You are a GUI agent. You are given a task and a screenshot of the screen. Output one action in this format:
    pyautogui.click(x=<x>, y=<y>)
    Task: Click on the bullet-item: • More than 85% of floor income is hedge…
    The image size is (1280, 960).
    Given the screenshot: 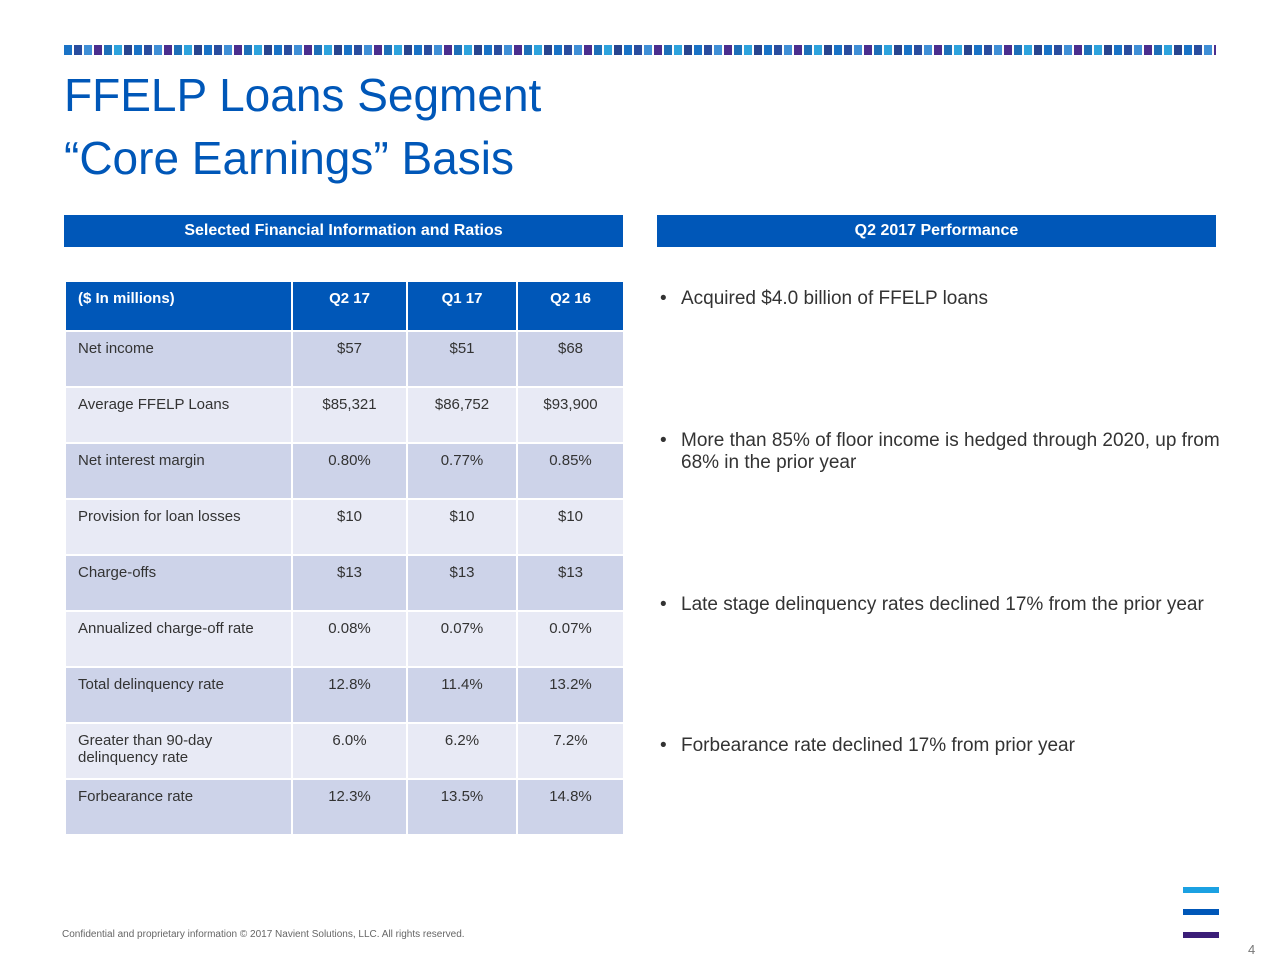 What is the action you would take?
    pyautogui.click(x=942, y=452)
    